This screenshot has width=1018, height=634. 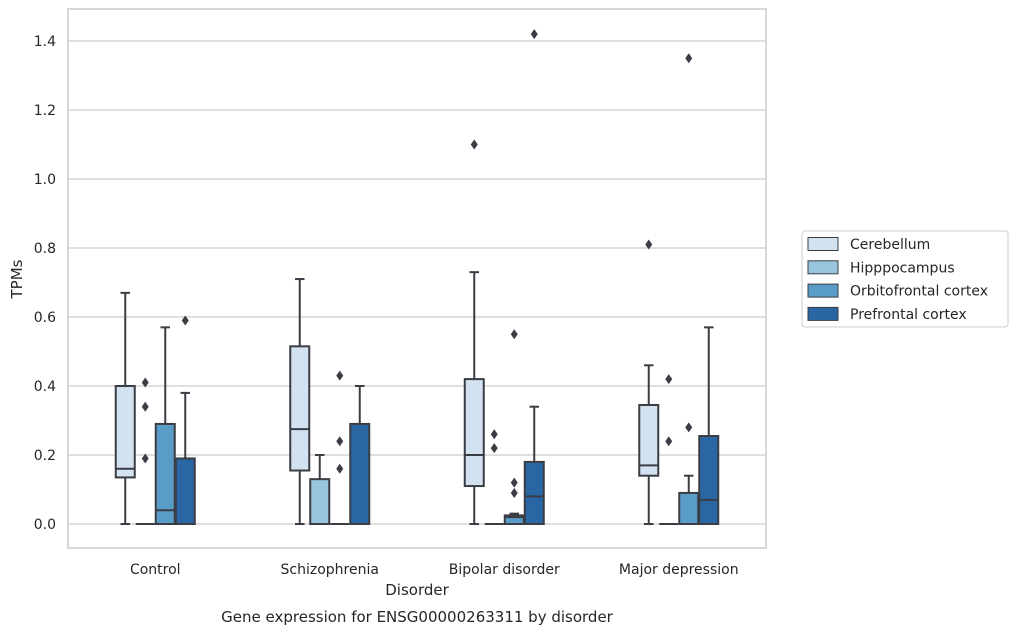 What do you see at coordinates (504, 570) in the screenshot?
I see `x-tick-label: Bipolar disorder` at bounding box center [504, 570].